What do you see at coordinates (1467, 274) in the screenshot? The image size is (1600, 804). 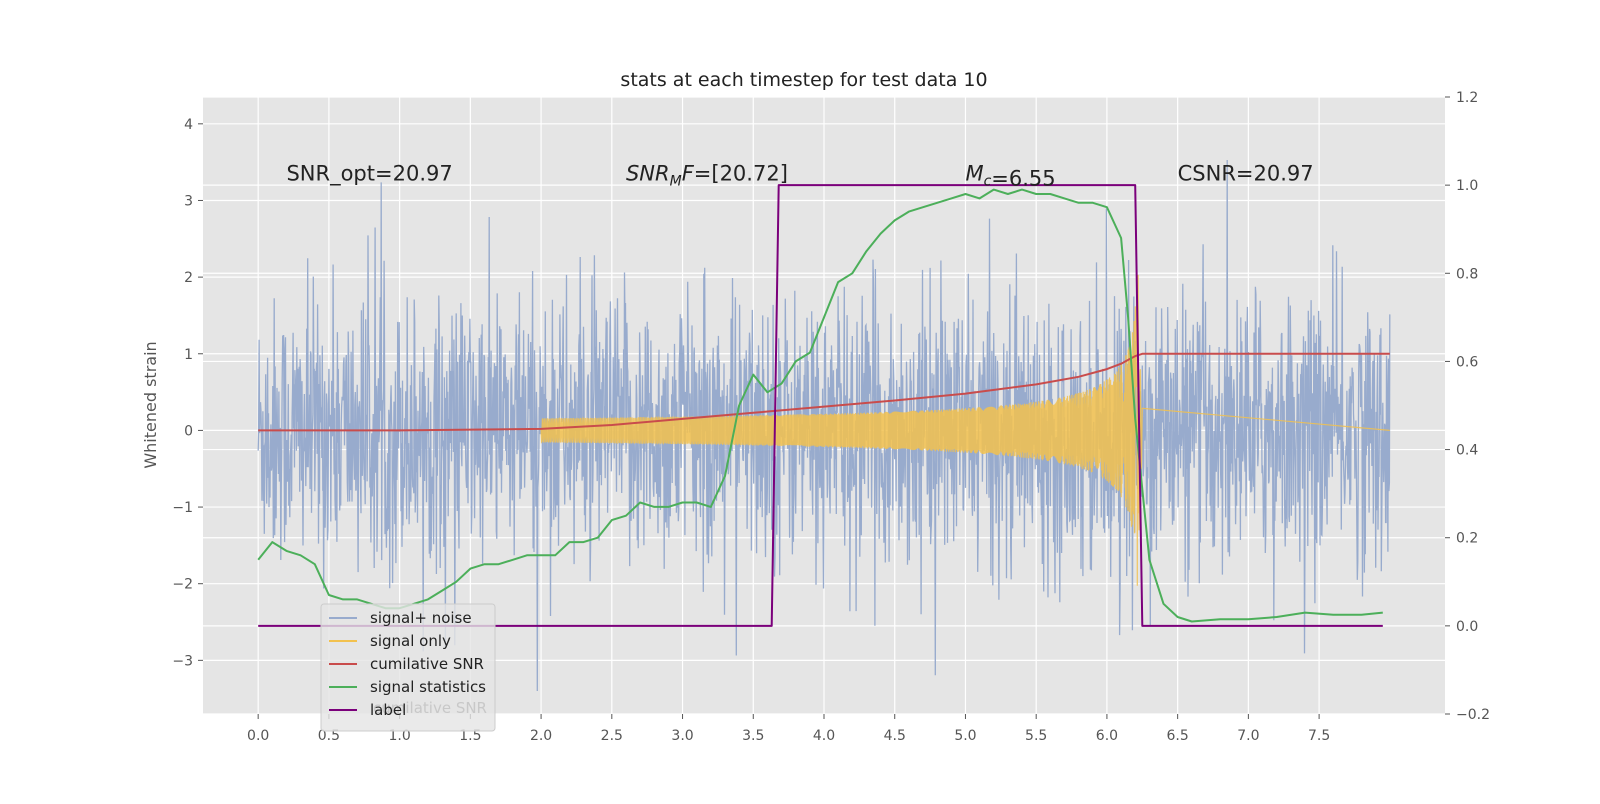 I see `y2-tick-label: 0.8` at bounding box center [1467, 274].